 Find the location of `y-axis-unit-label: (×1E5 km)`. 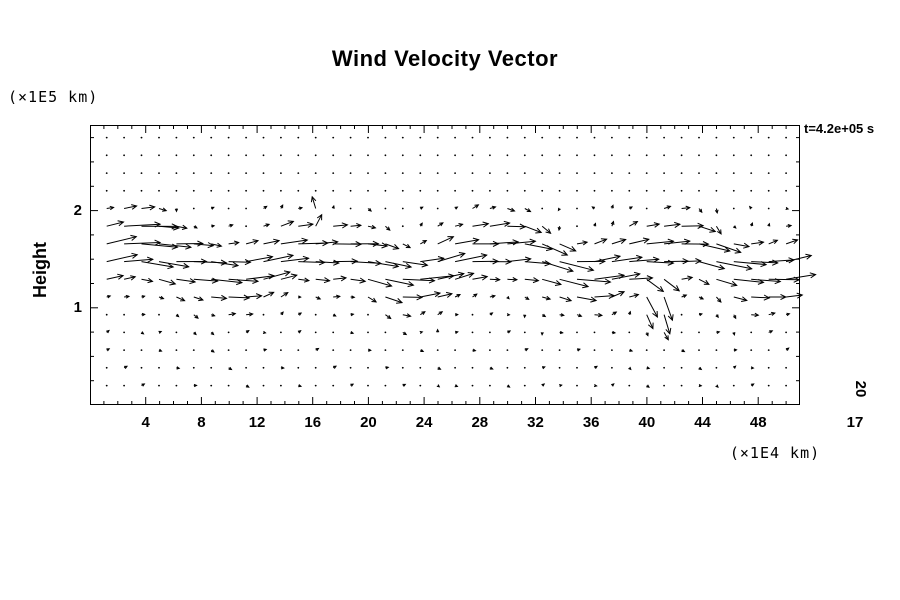

y-axis-unit-label: (×1E5 km) is located at coordinates (53, 97).